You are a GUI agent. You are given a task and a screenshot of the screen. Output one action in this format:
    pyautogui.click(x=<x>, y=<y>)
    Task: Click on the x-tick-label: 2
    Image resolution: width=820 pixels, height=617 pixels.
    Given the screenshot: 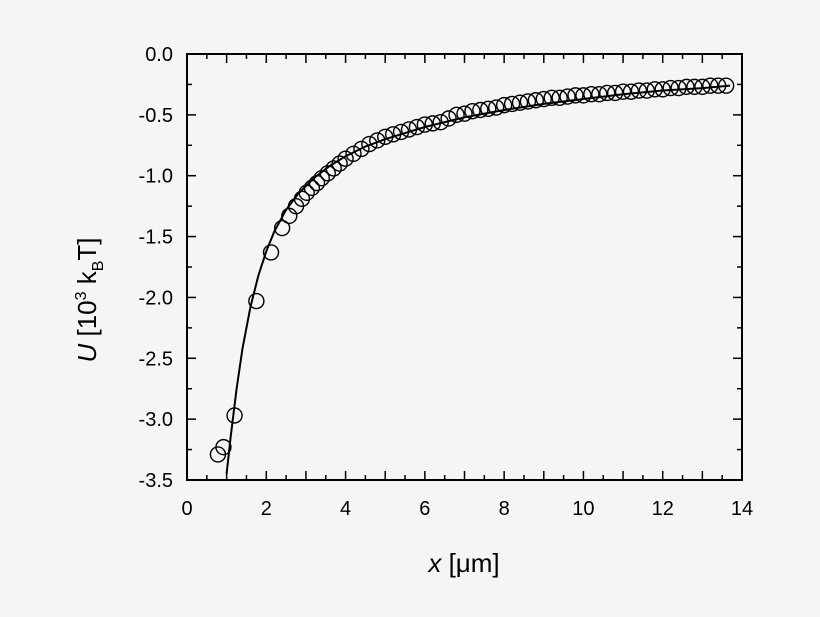 What is the action you would take?
    pyautogui.click(x=266, y=509)
    